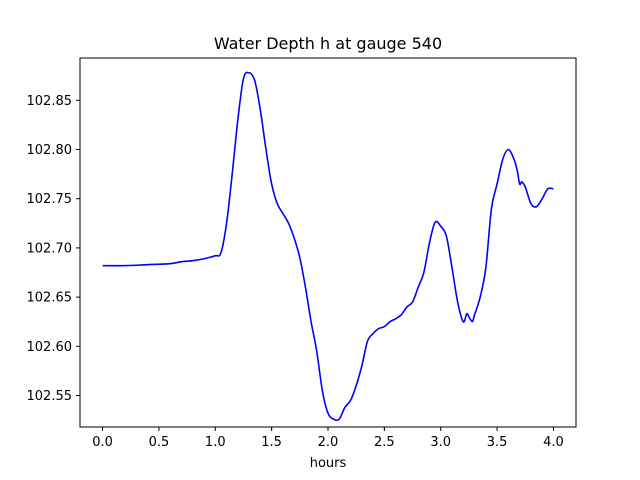  Describe the element at coordinates (328, 43) in the screenshot. I see `chart-title: Water Depth h at gauge 540` at that location.